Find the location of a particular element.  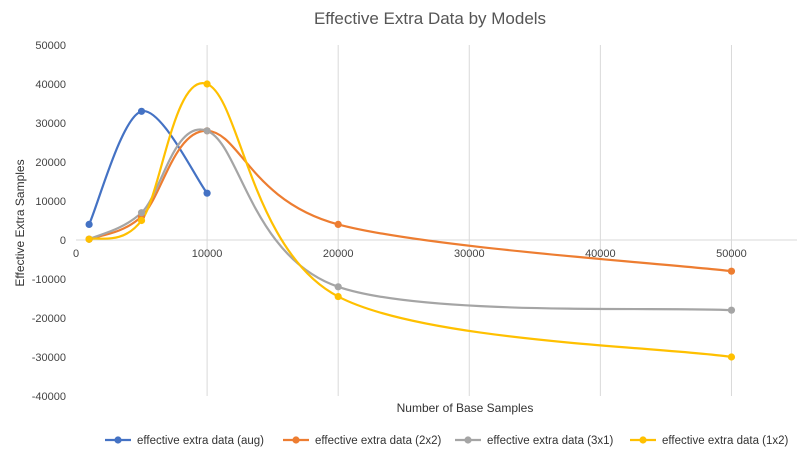

x-tick-label: 10000 is located at coordinates (207, 254).